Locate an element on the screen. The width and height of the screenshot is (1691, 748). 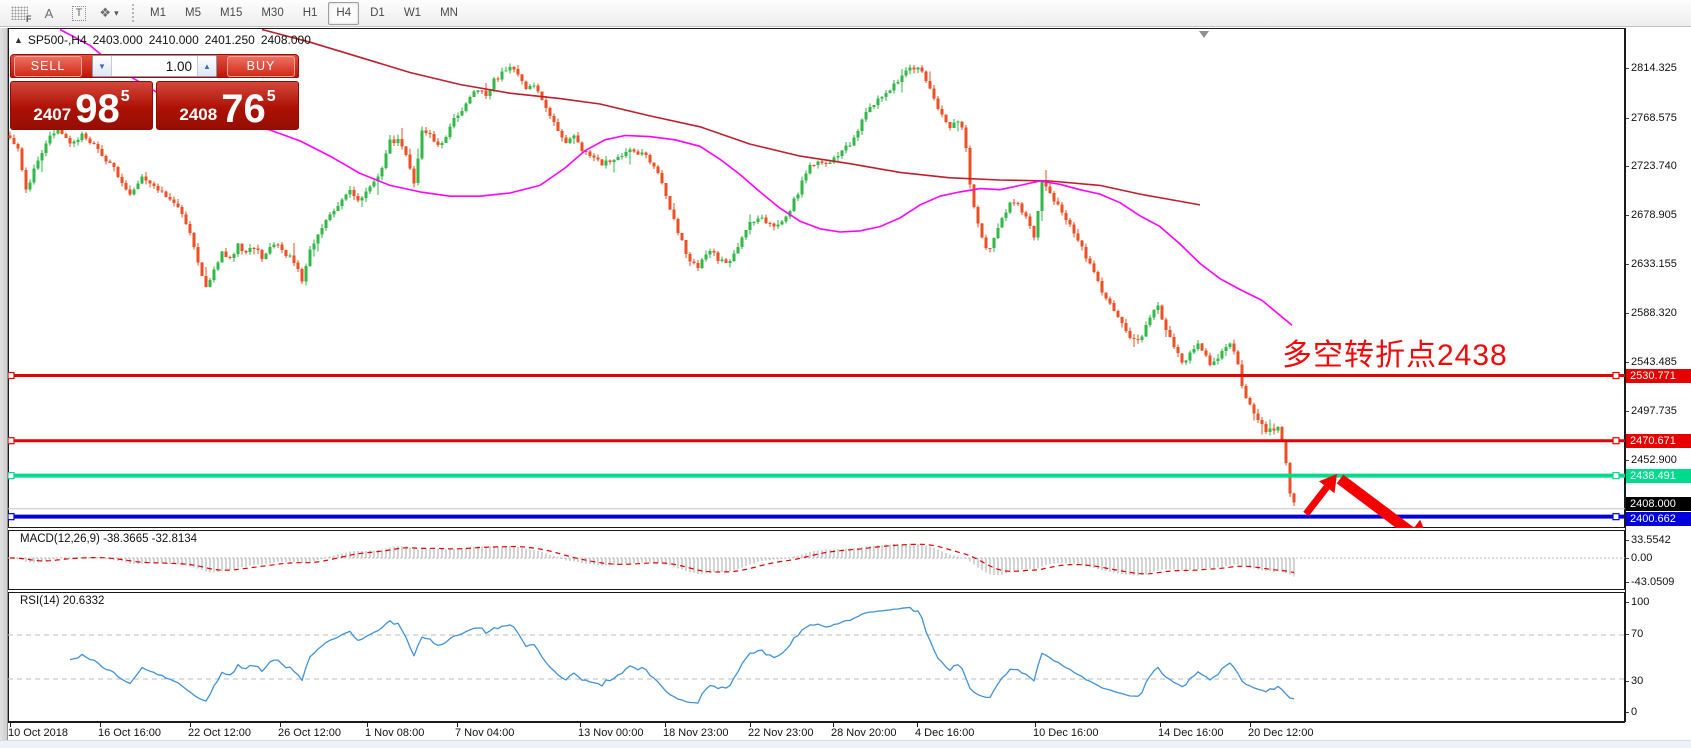
macd-axis-label: 33.5542 is located at coordinates (1651, 540).